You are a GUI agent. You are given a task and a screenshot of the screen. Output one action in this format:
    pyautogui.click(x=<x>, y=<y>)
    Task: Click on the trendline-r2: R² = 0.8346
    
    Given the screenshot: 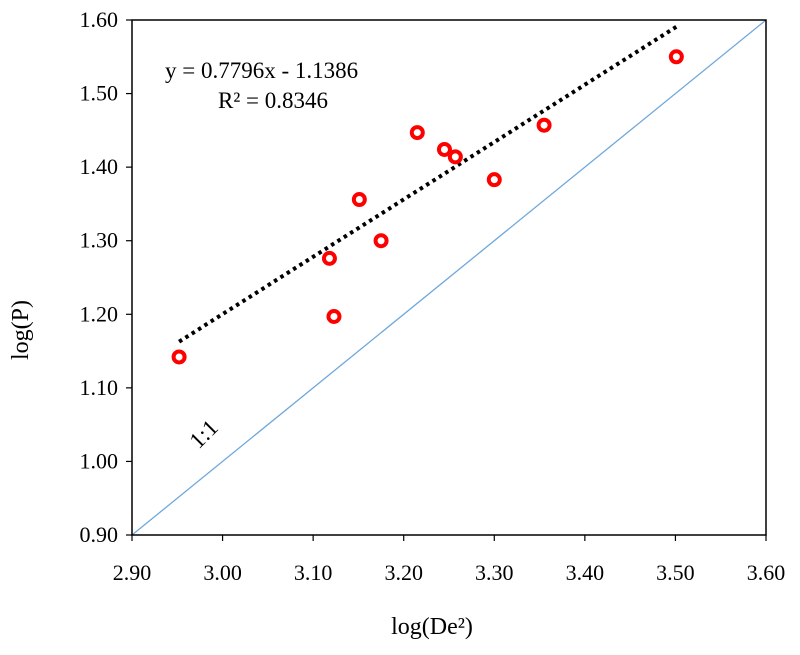 What is the action you would take?
    pyautogui.click(x=273, y=100)
    